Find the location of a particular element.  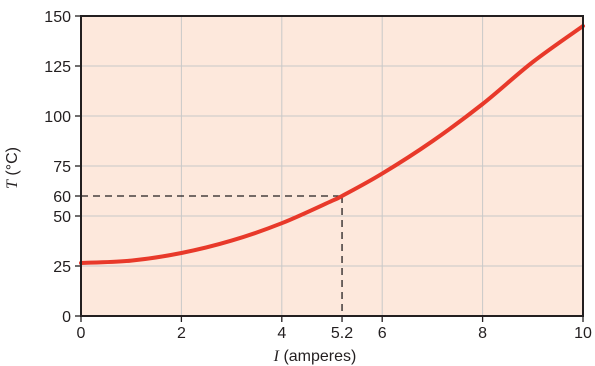

x-tick-label: 6 is located at coordinates (382, 333).